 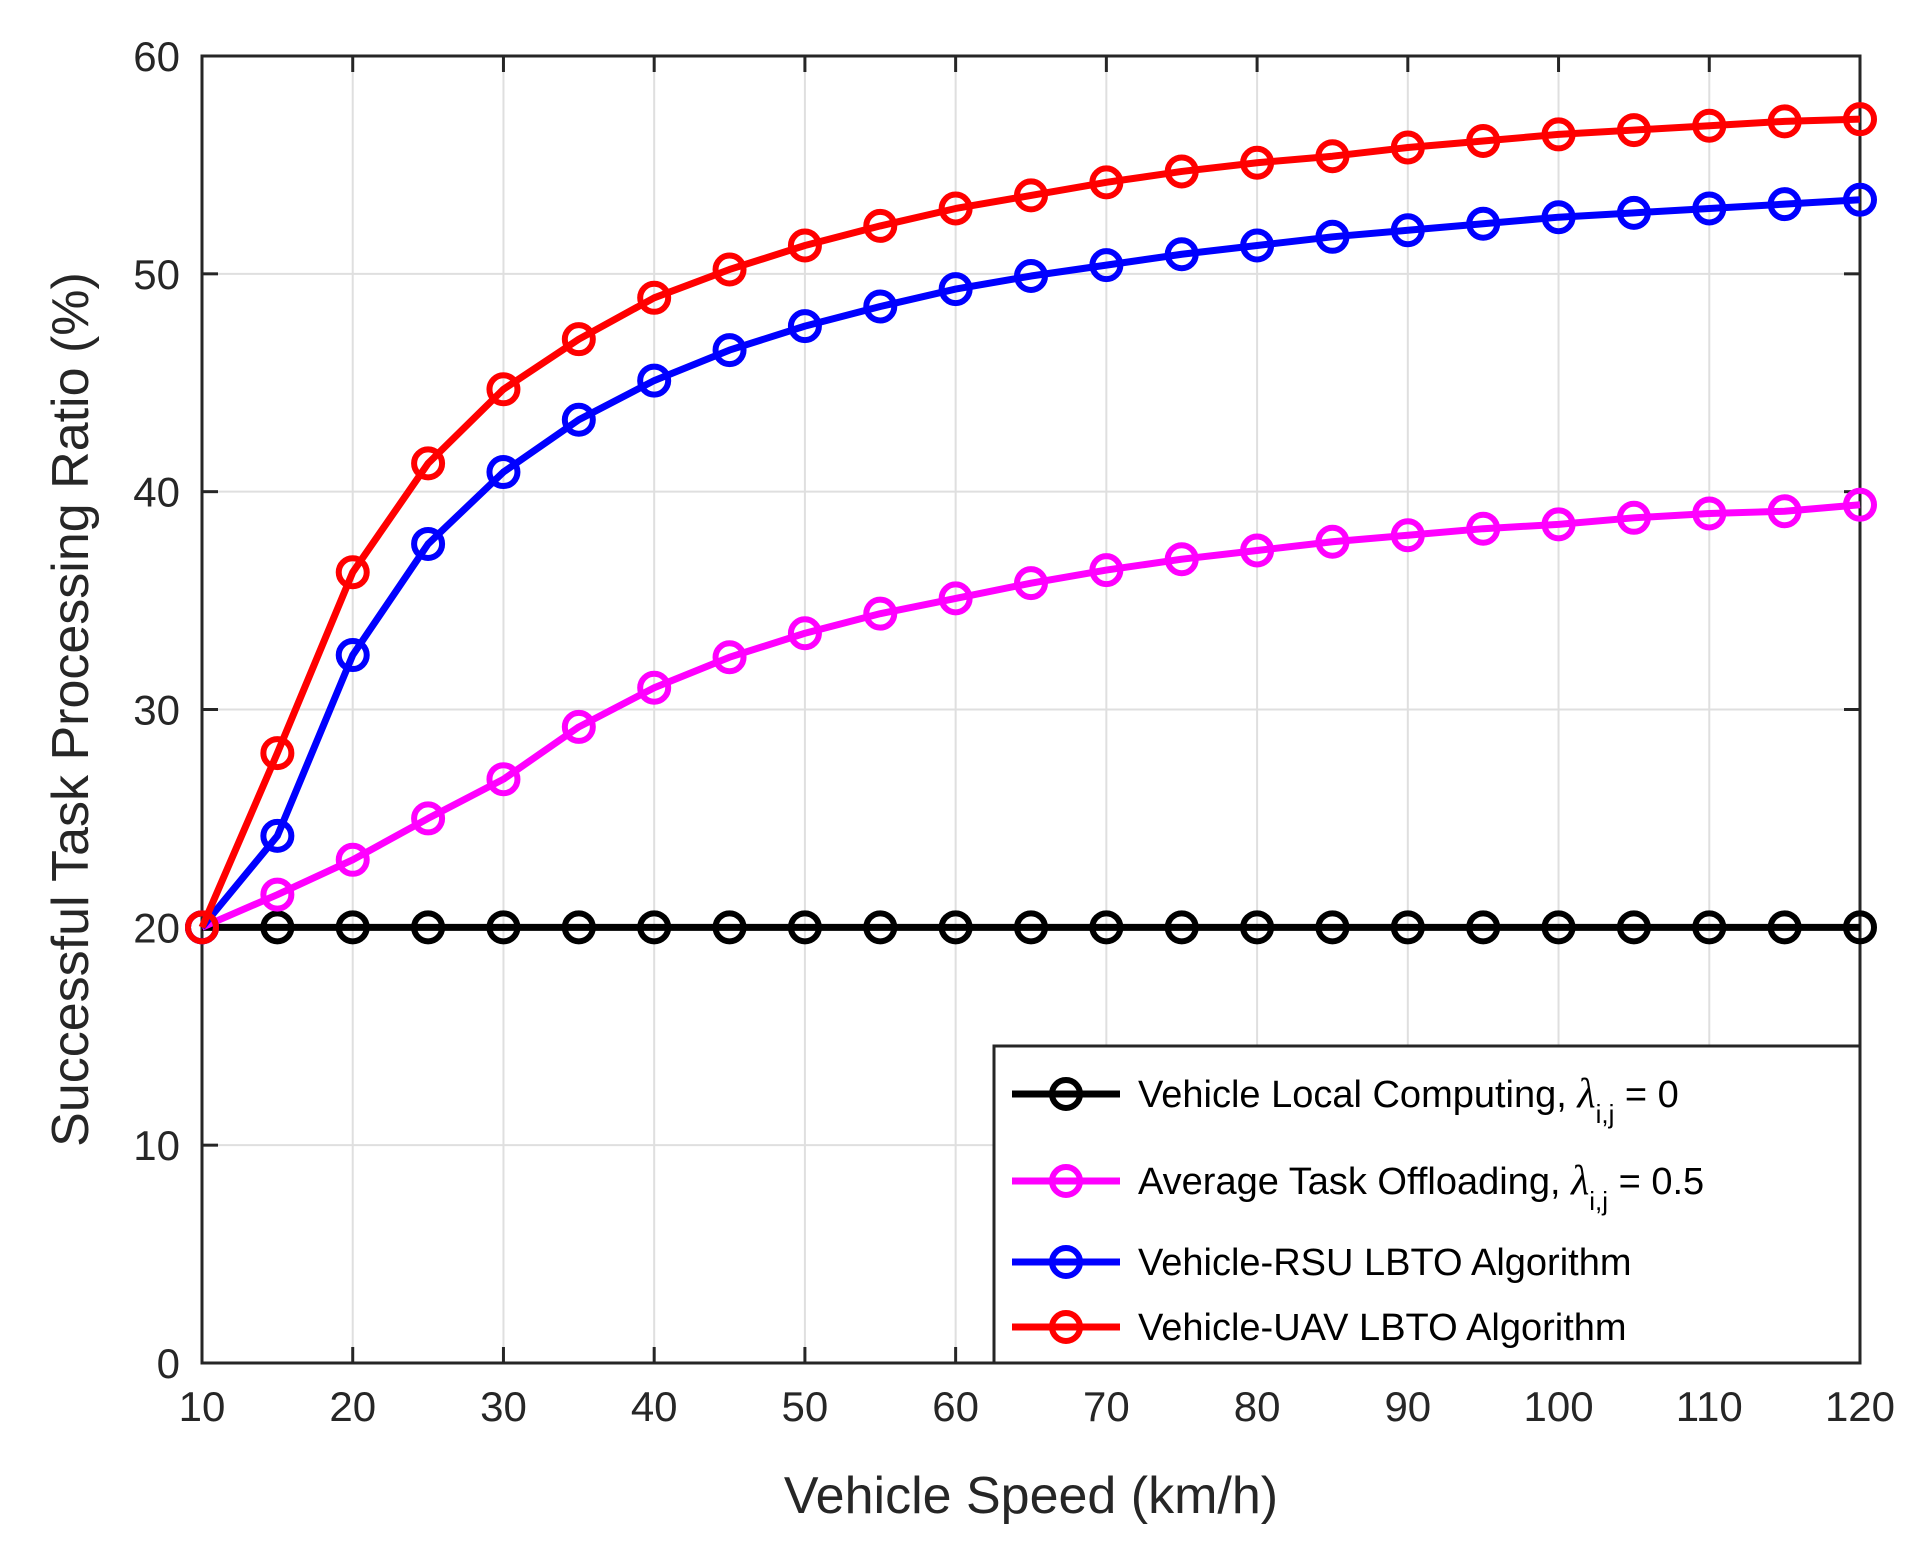 I want to click on x-tick-labels: 10 20 30 40 50 60 70 80 90 100 110 120, so click(x=1037, y=1406).